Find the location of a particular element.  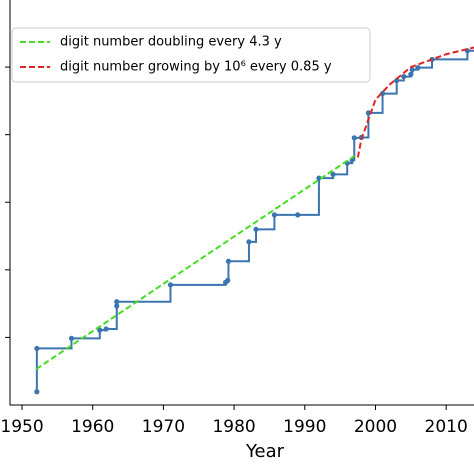

legend-label: digit number growing by 10⁶ every 0.85 y is located at coordinates (196, 67).